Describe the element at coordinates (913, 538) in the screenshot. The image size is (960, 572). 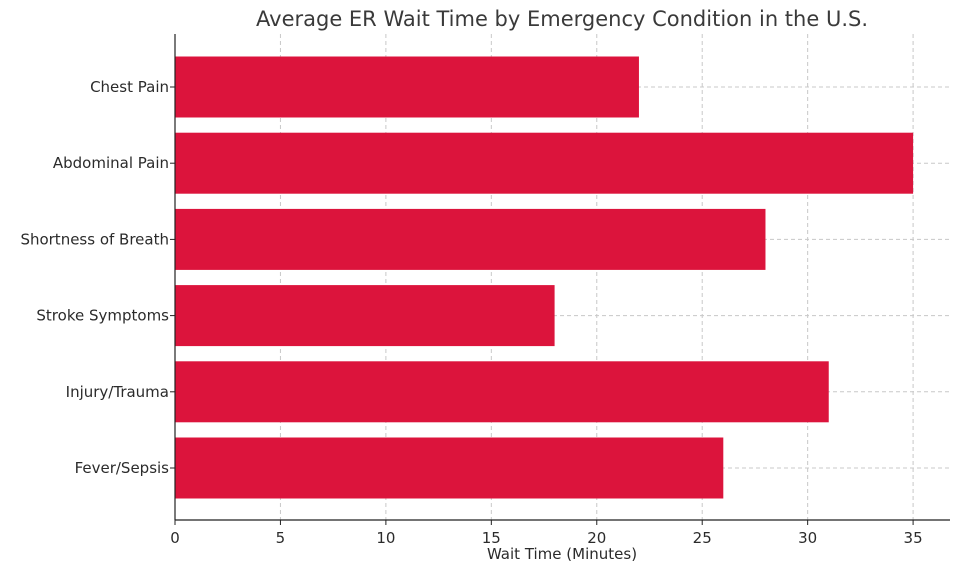
I see `x-tick-label: 35` at that location.